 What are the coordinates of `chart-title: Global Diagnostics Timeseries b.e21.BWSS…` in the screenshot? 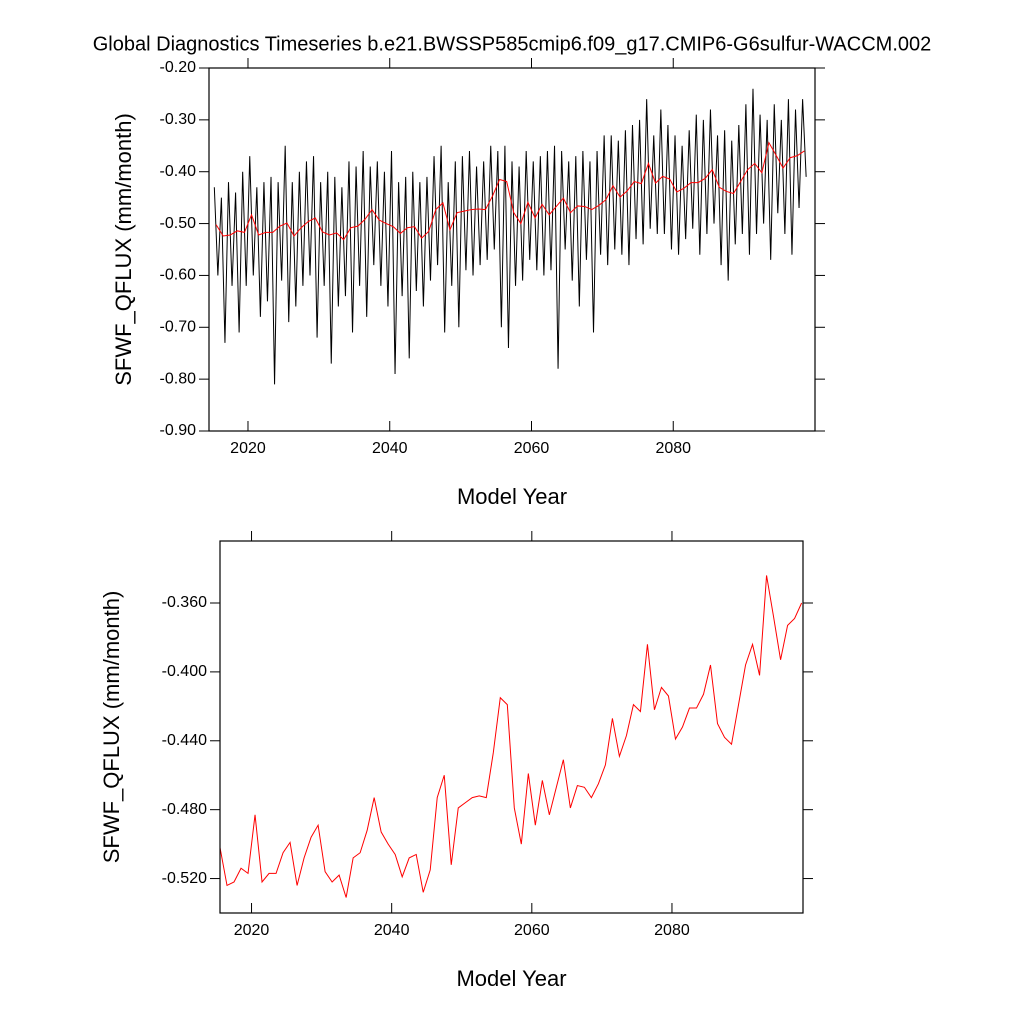 It's located at (512, 44).